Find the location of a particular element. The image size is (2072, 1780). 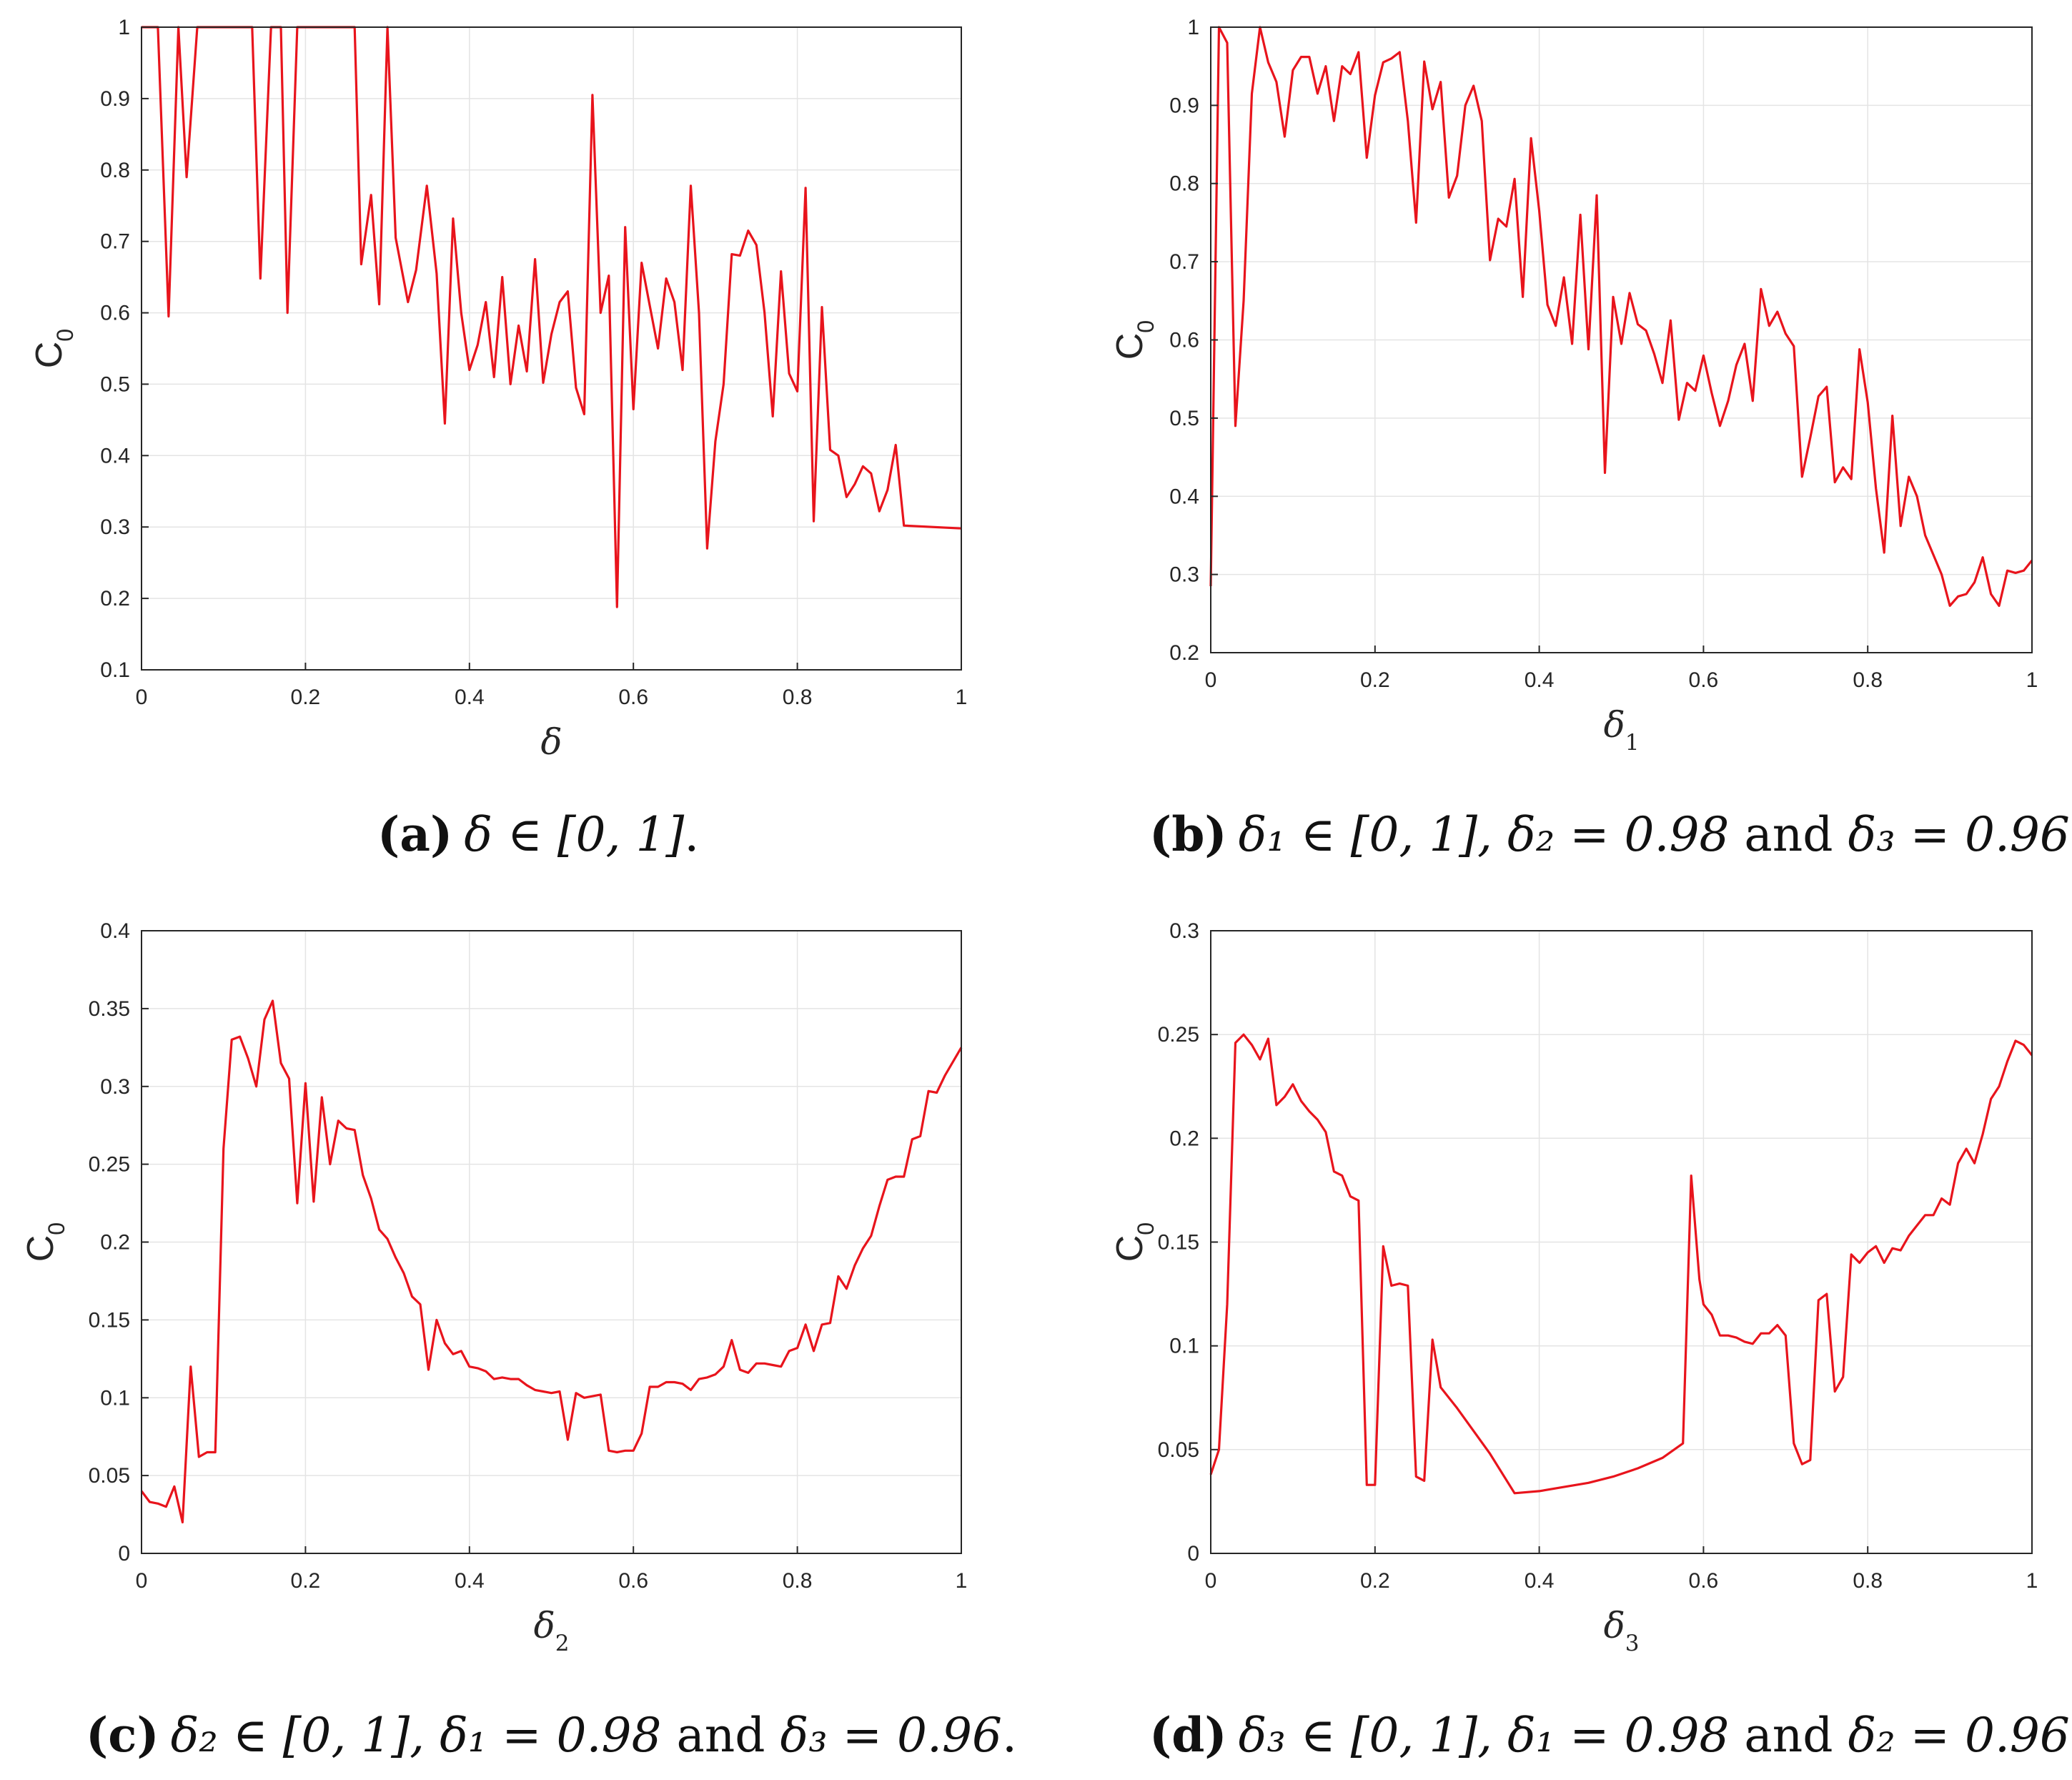

caption-b: (b)δ₁ ∈ [0, 1], δ₂ = 0.98 and δ₃ = 0.96. is located at coordinates (1610, 834).